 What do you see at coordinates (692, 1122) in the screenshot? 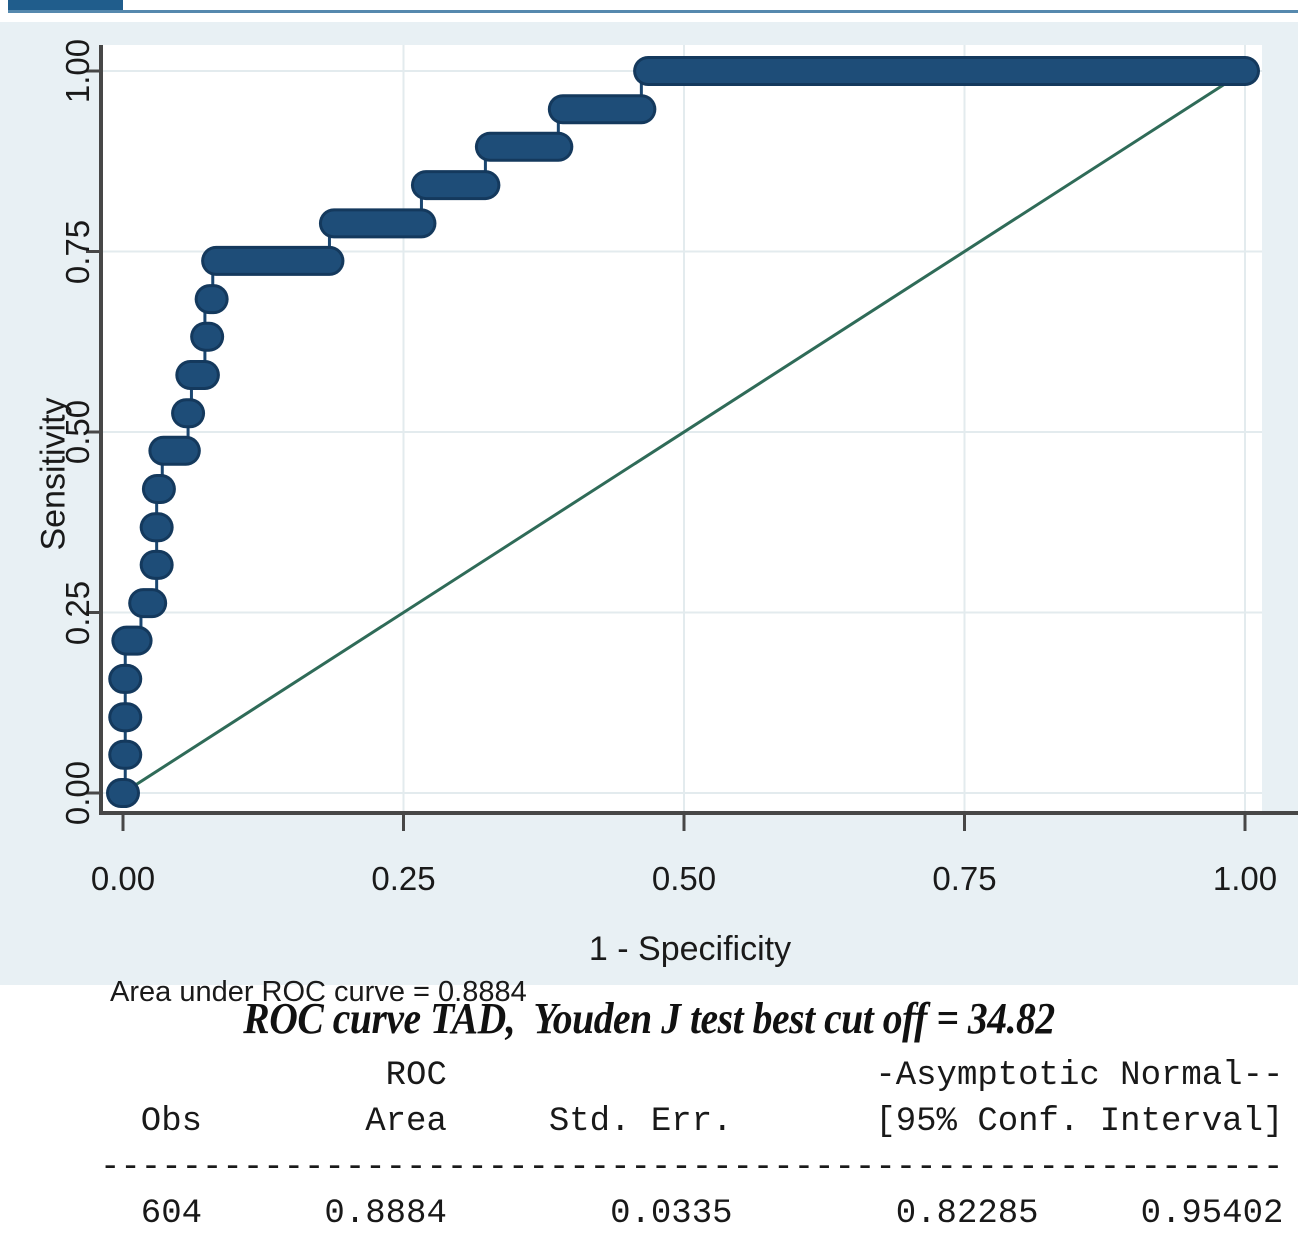
I see `table-header-line-2: Obs Area Std. Err. [95% Conf. Interval]` at bounding box center [692, 1122].